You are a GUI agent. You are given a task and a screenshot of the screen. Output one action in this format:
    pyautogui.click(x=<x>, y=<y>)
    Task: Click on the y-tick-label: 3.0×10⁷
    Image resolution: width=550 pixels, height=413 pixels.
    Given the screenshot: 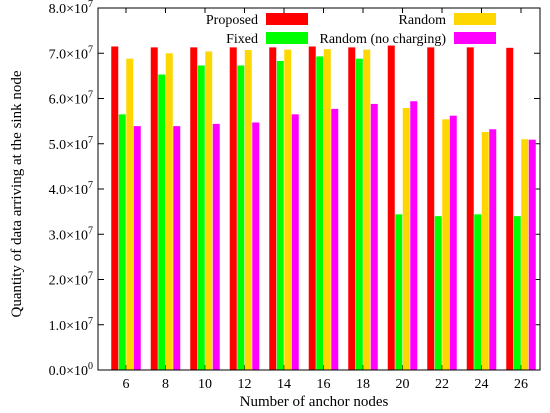 What is the action you would take?
    pyautogui.click(x=71, y=234)
    